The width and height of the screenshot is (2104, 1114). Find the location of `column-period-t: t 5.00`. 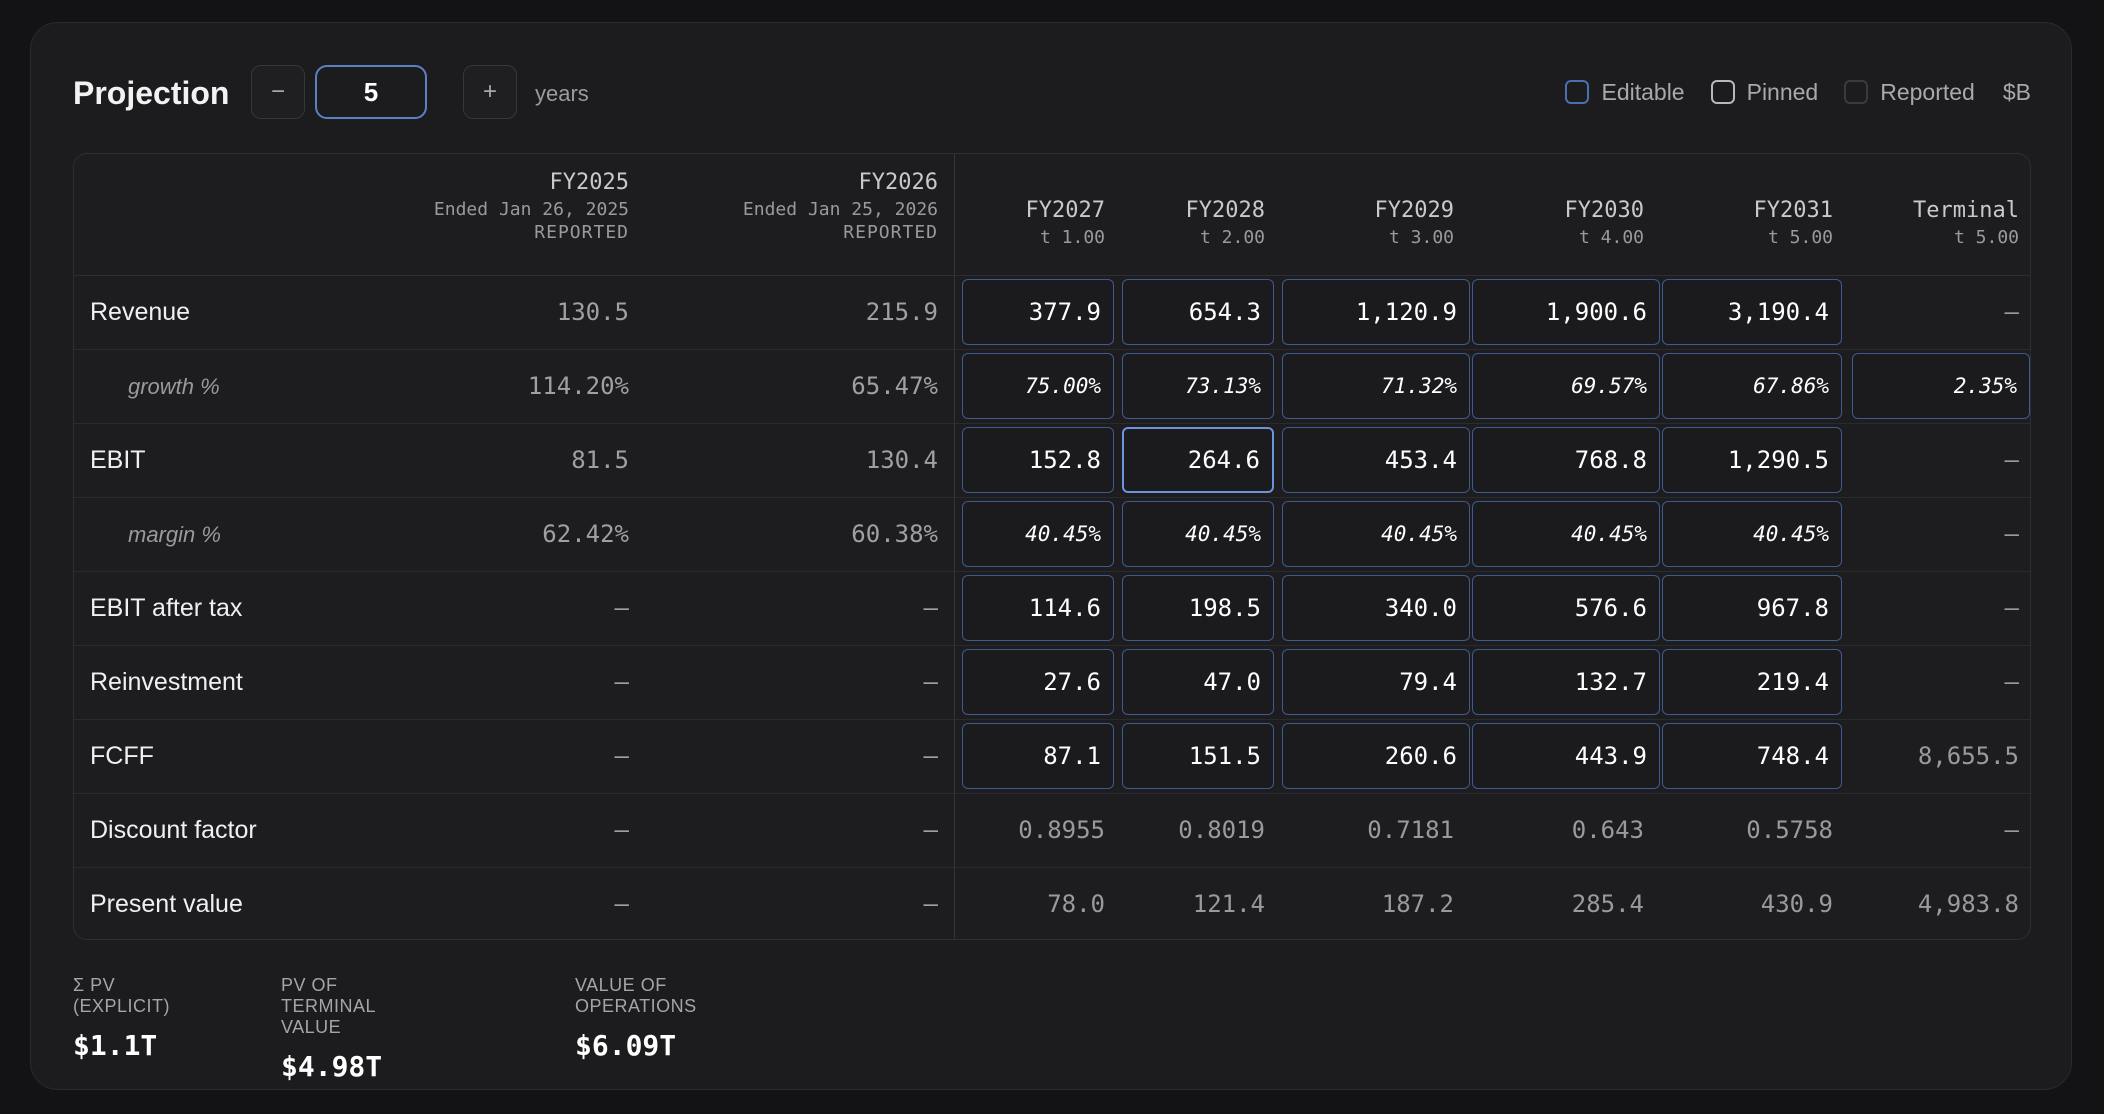

column-period-t: t 5.00 is located at coordinates (1800, 237).